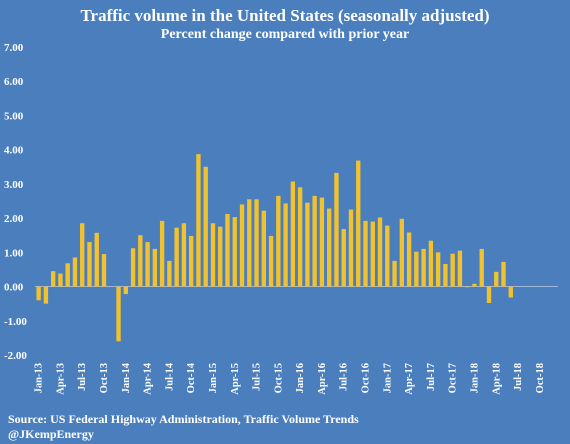  I want to click on y-tick-label: 2.00, so click(14, 219).